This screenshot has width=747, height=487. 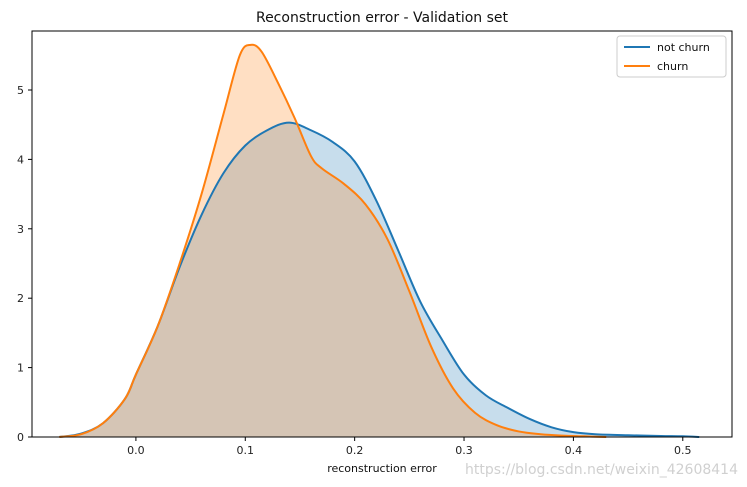 I want to click on legend-label-not-churn: not churn, so click(x=683, y=47).